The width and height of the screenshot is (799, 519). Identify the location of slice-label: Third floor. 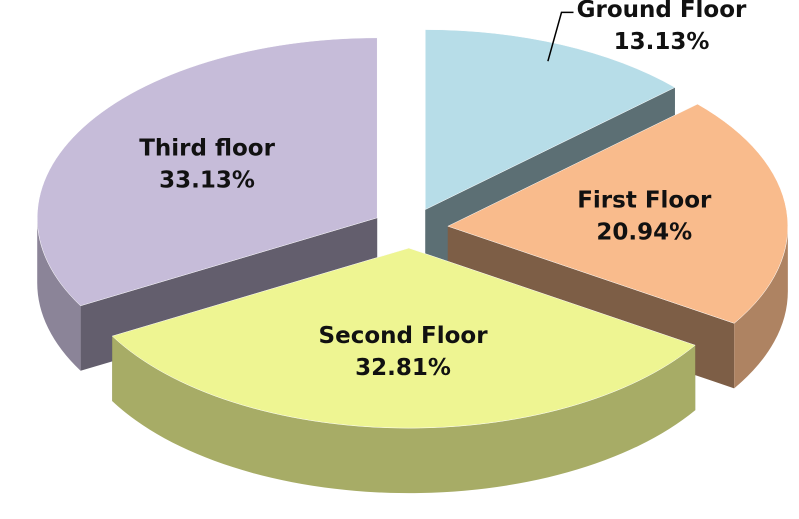
(207, 149).